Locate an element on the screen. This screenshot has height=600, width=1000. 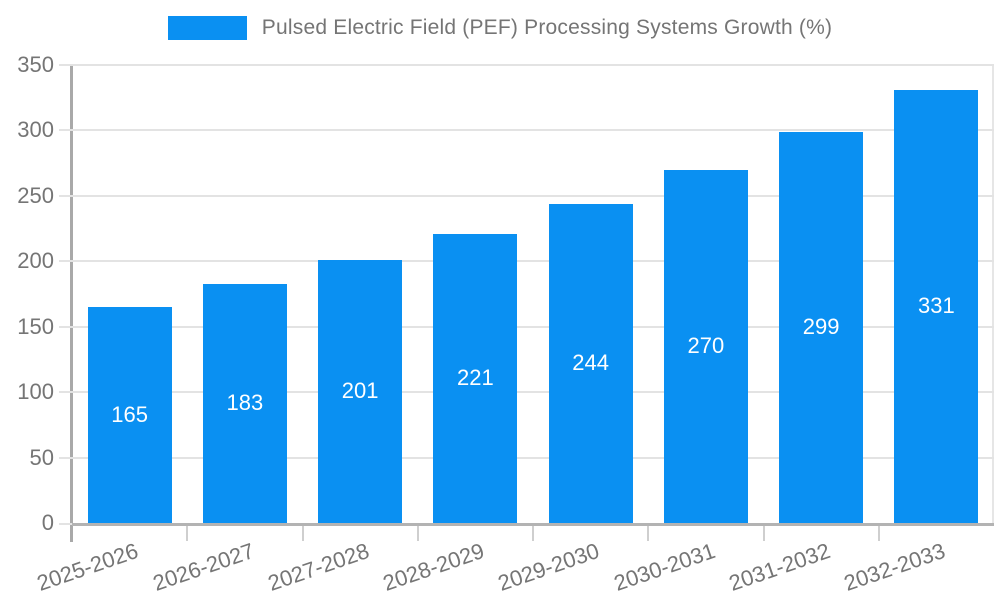
y-axis-tick-label: 350 is located at coordinates (35, 64).